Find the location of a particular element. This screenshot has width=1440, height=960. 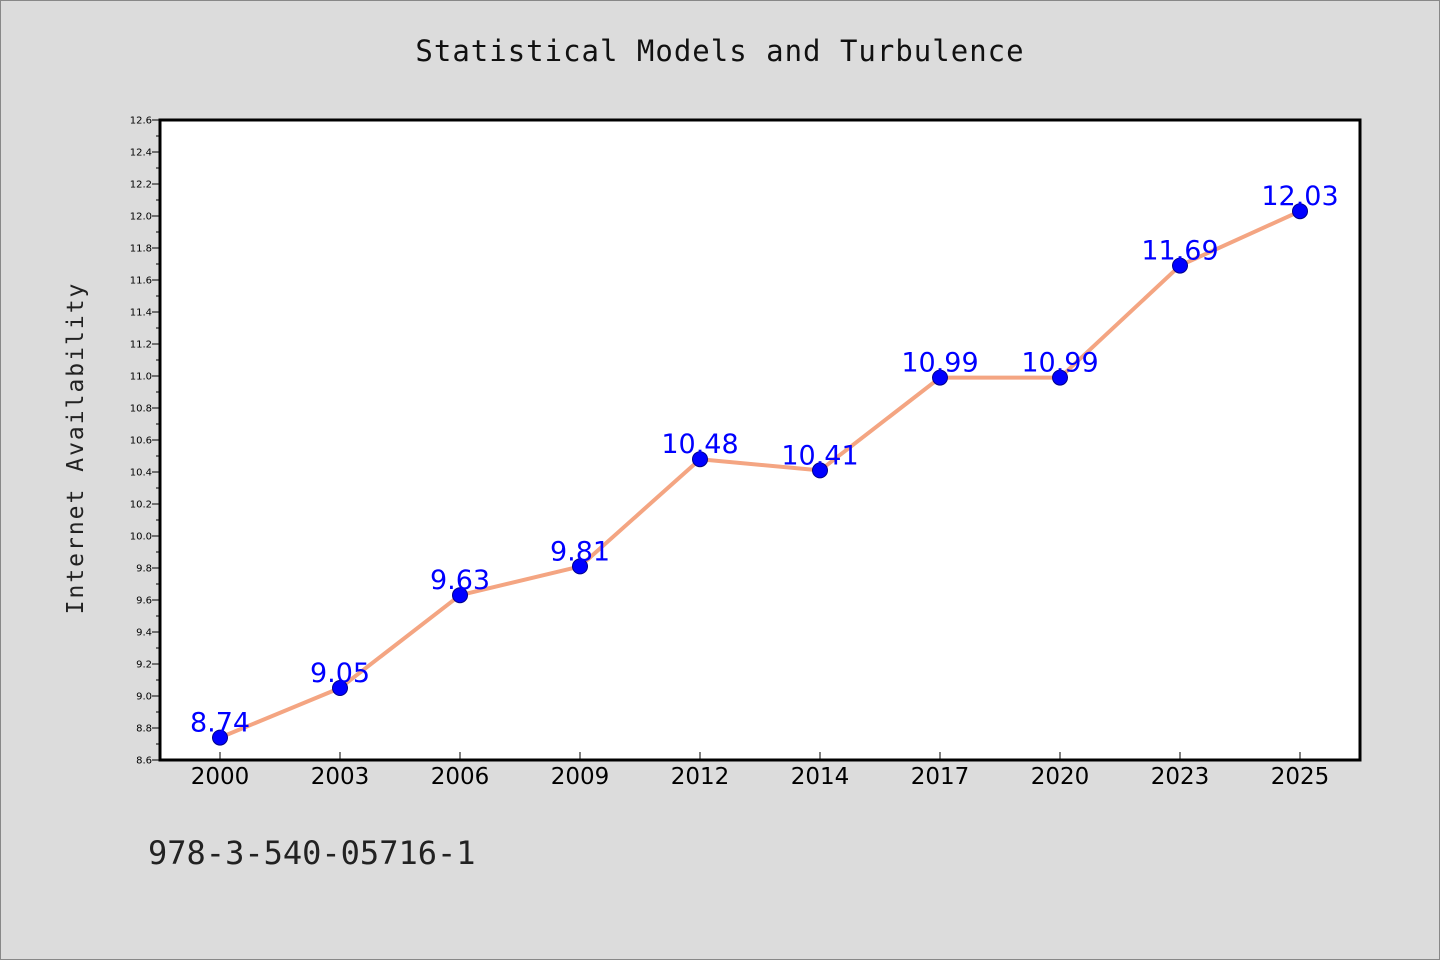

x-tick-label: 2020 is located at coordinates (1060, 777).